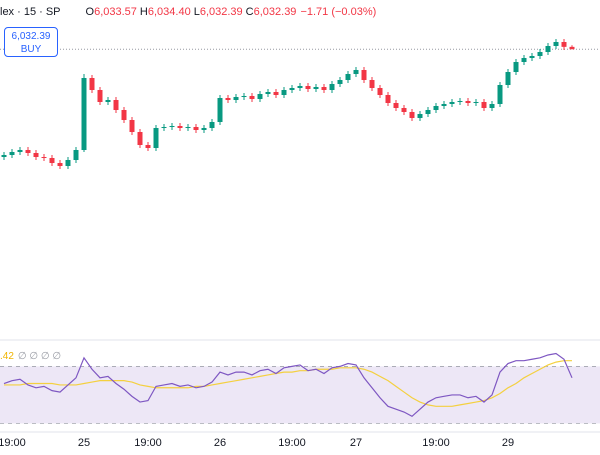 Image resolution: width=600 pixels, height=455 pixels. Describe the element at coordinates (338, 12) in the screenshot. I see `change: −1.71 (−0.03%)` at that location.